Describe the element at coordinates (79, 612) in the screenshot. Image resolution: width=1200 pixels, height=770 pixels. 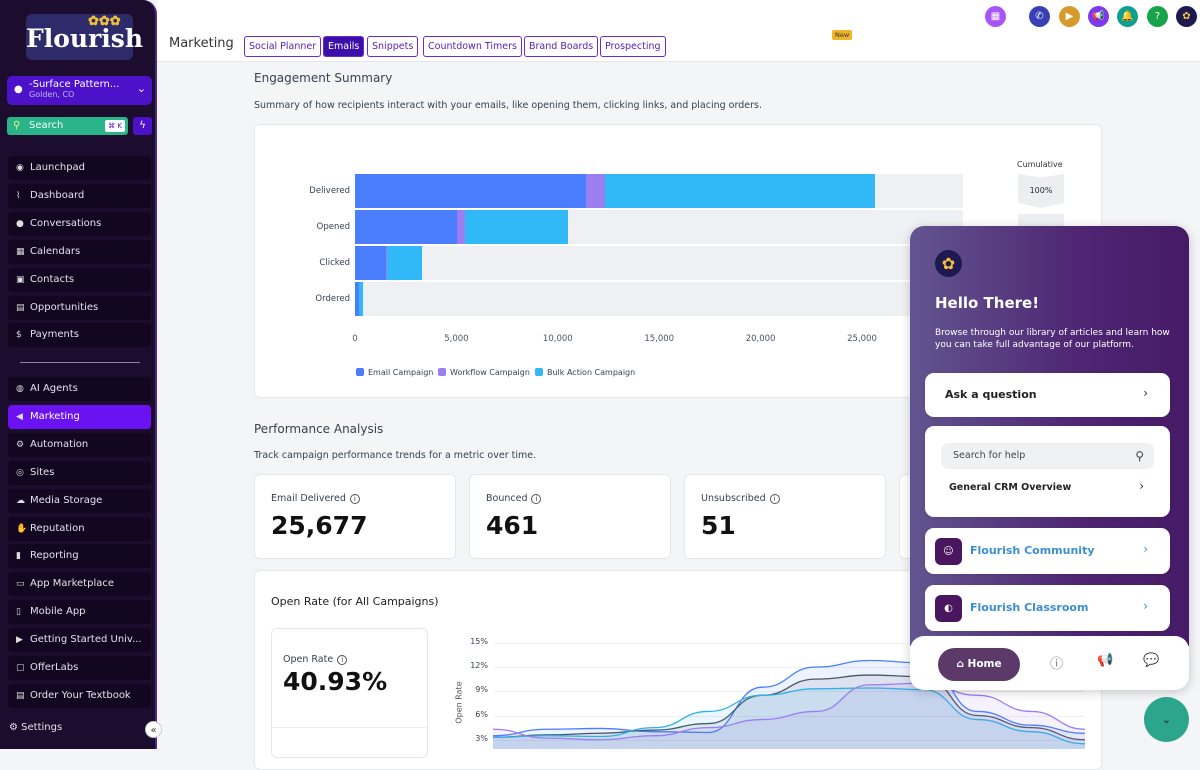
I see `sidebar-item-mobile-app: ▯Mobile App` at that location.